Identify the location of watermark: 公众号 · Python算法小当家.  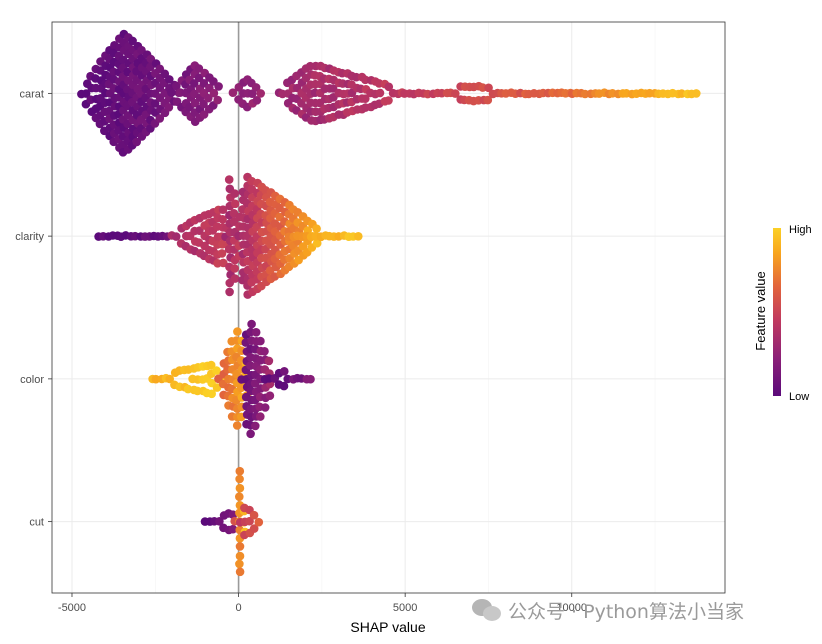
(608, 610).